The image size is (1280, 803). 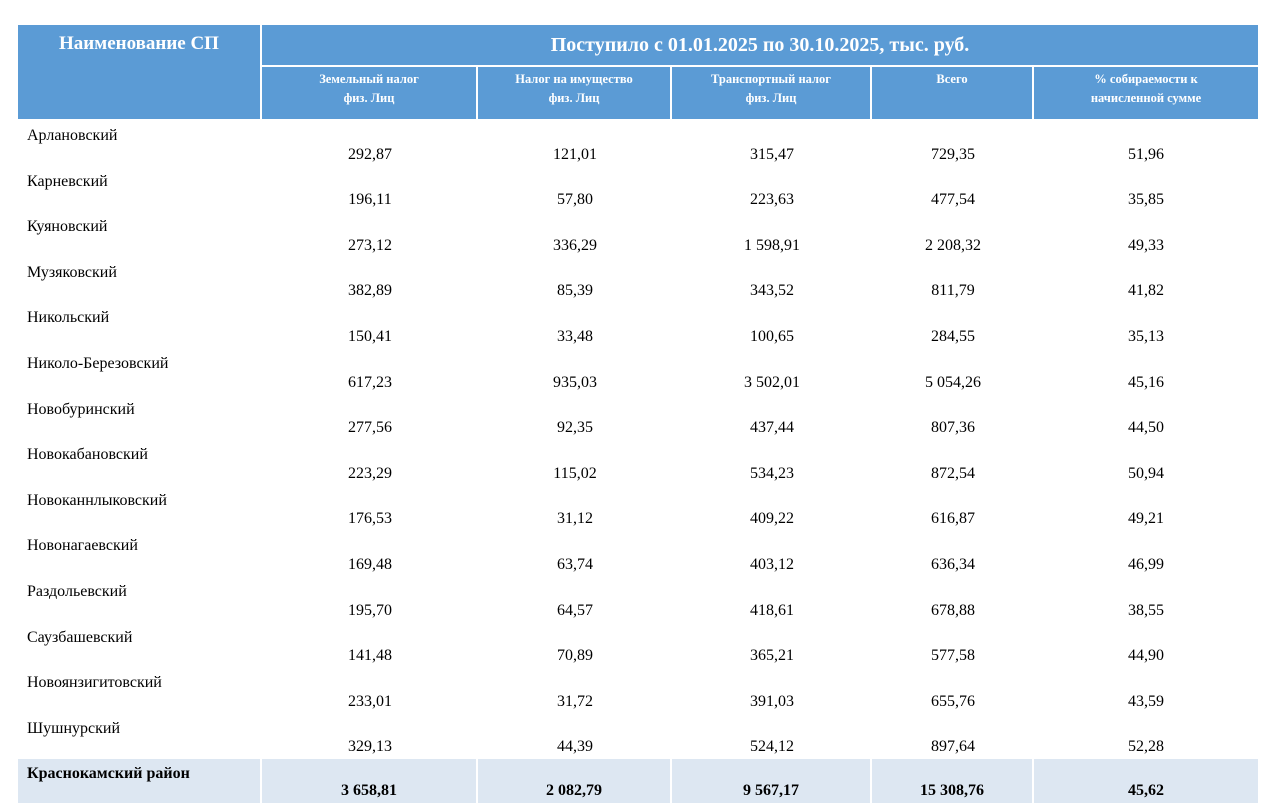 I want to click on collection-percent-cell: 45,62, so click(x=1146, y=781).